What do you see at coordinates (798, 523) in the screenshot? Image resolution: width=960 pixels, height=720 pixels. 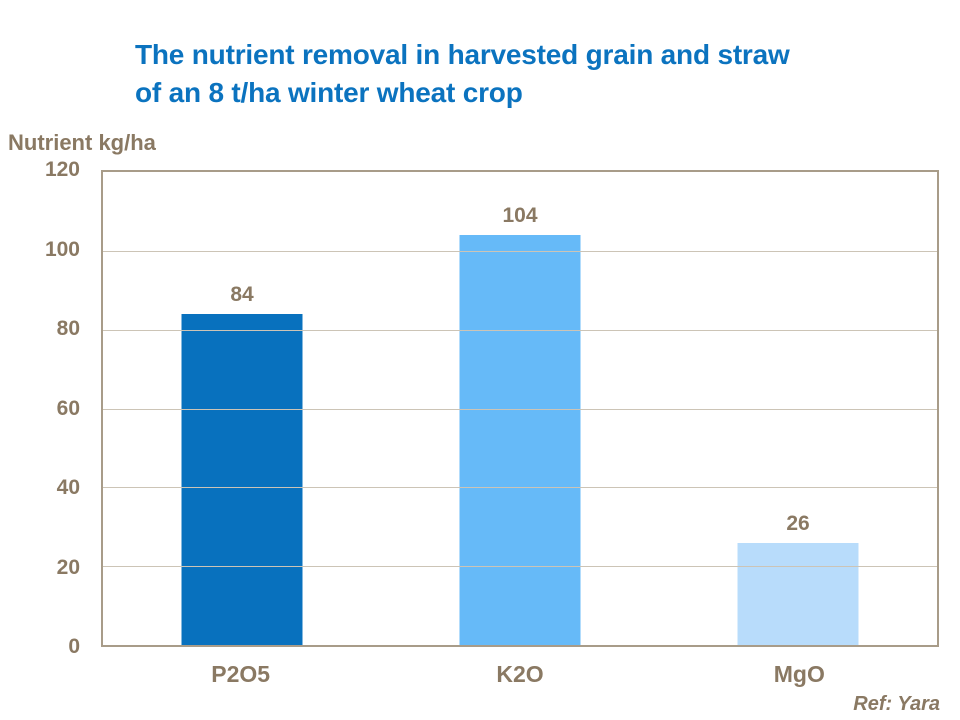 I see `value-label-mgo: 26` at bounding box center [798, 523].